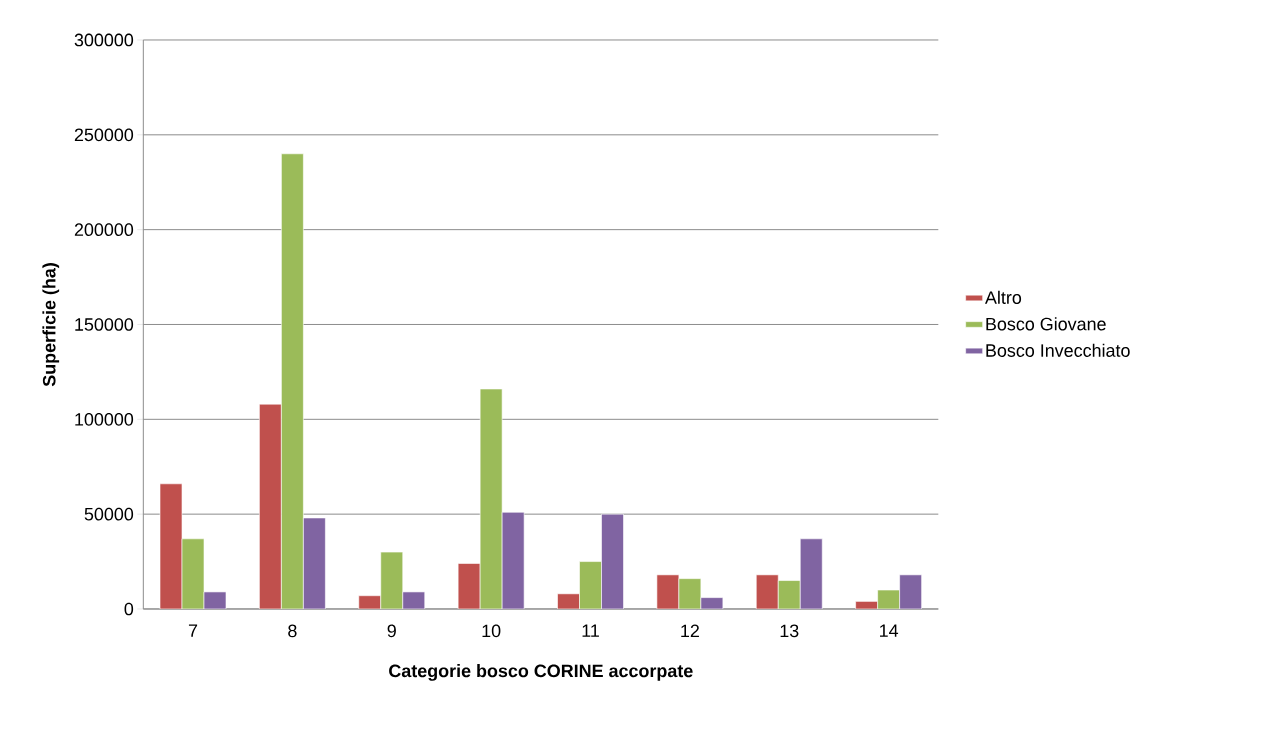 The width and height of the screenshot is (1267, 731). Describe the element at coordinates (104, 40) in the screenshot. I see `y-tick-label: 300000` at that location.